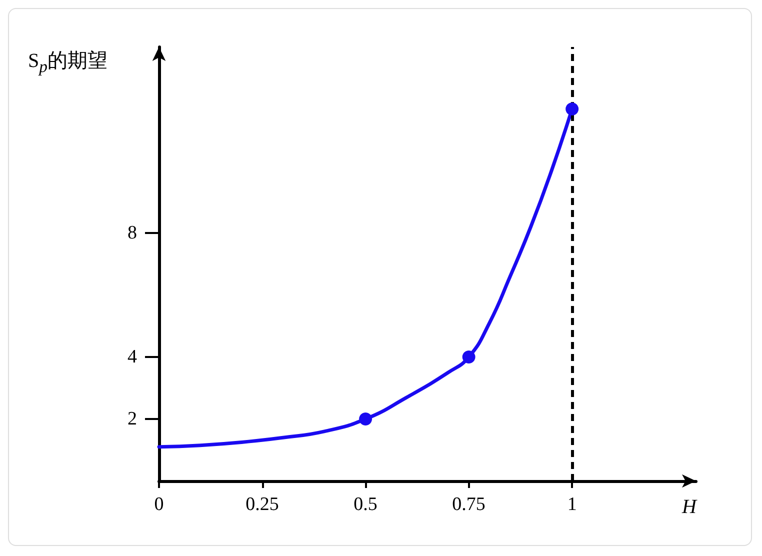 The height and width of the screenshot is (556, 762). What do you see at coordinates (366, 504) in the screenshot?
I see `x-tick-label: 0.5` at bounding box center [366, 504].